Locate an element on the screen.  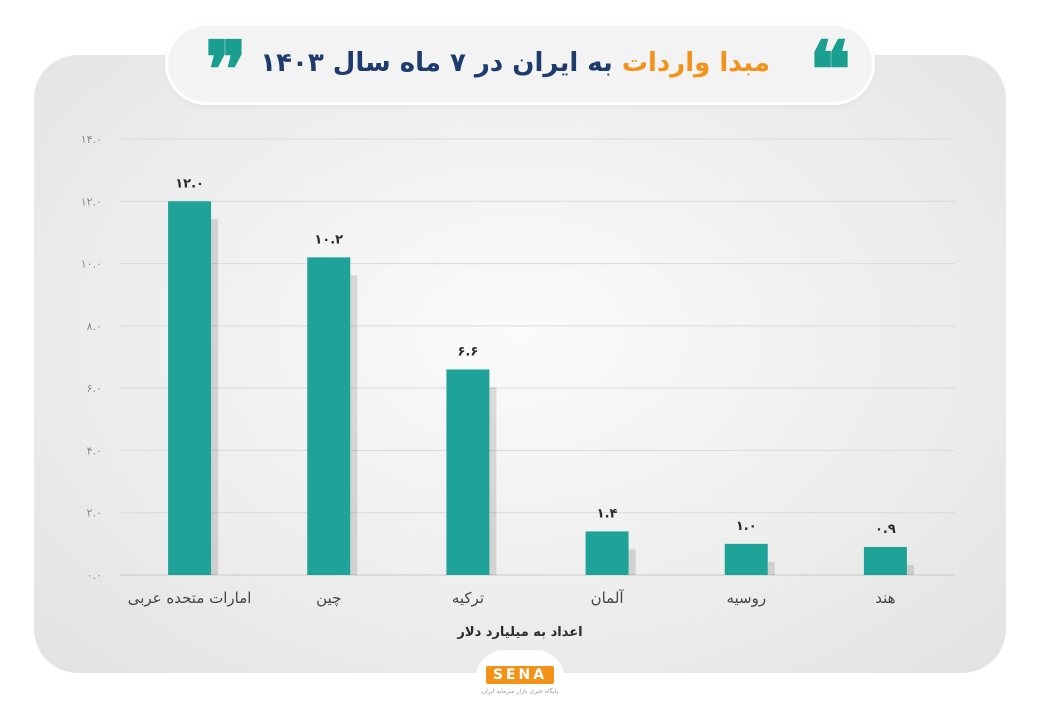
x-axis-title: اعداد به میلیارد دلار is located at coordinates (519, 632).